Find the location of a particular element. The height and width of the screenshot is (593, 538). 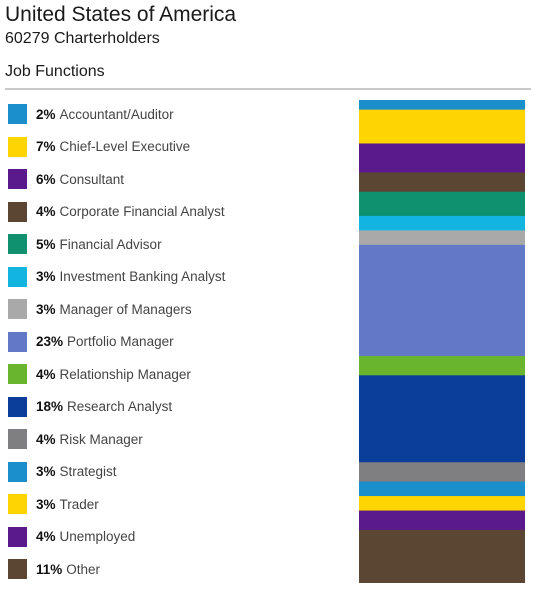

legend-percent: 23% is located at coordinates (50, 342).